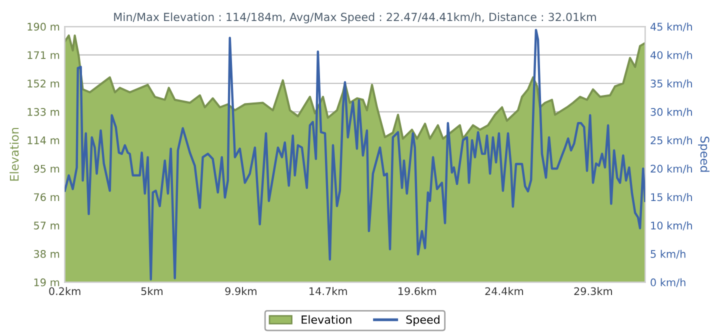 This screenshot has width=720, height=332. I want to click on y-tick-label: 76 m, so click(47, 197).